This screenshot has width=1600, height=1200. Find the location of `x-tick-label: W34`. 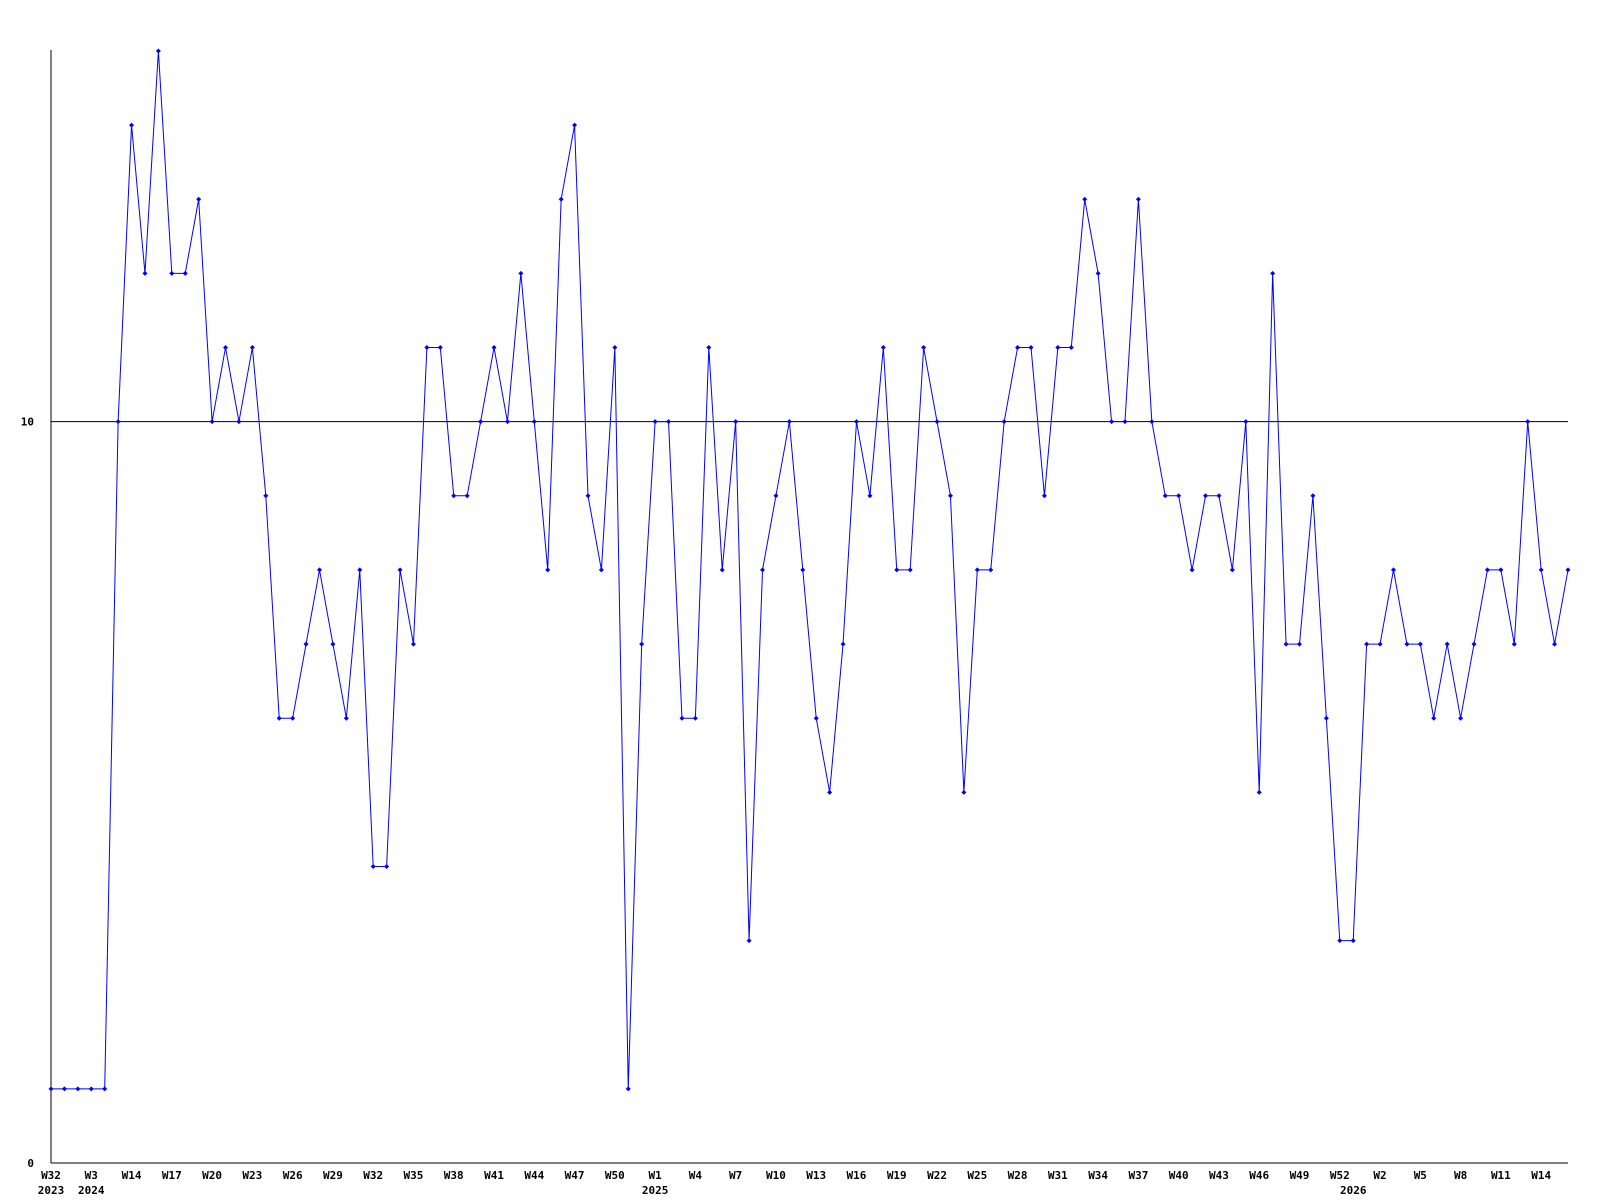

x-tick-label: W34 is located at coordinates (1098, 1175).